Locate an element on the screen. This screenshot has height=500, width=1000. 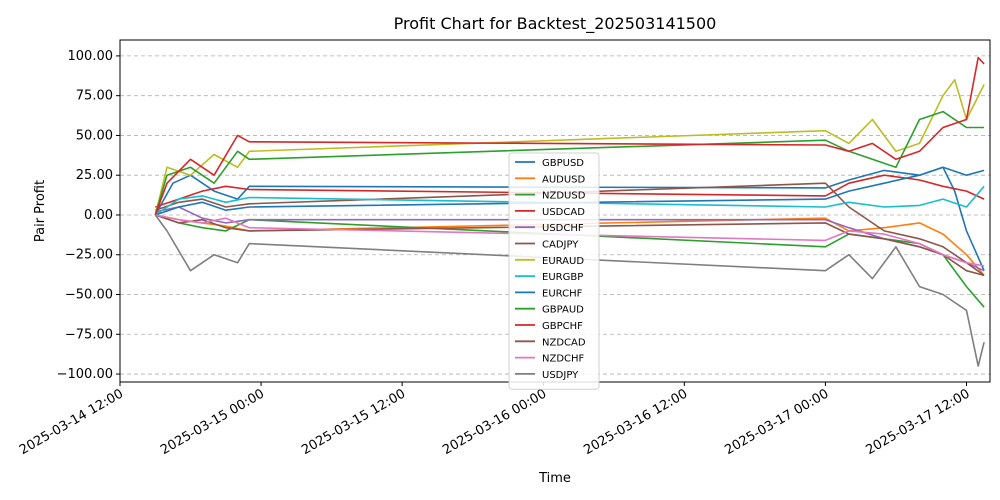
series-line-nzdchf is located at coordinates (570, 240).